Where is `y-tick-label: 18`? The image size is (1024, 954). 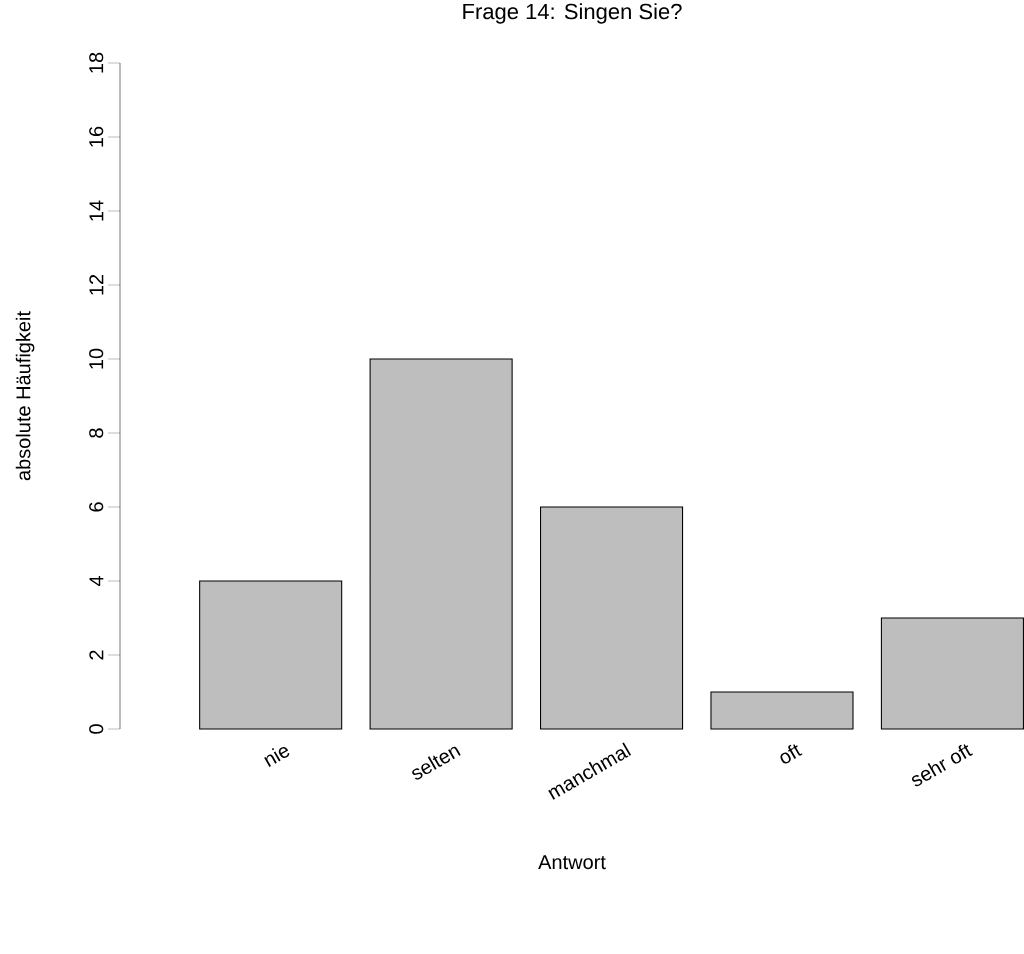
y-tick-label: 18 is located at coordinates (96, 62).